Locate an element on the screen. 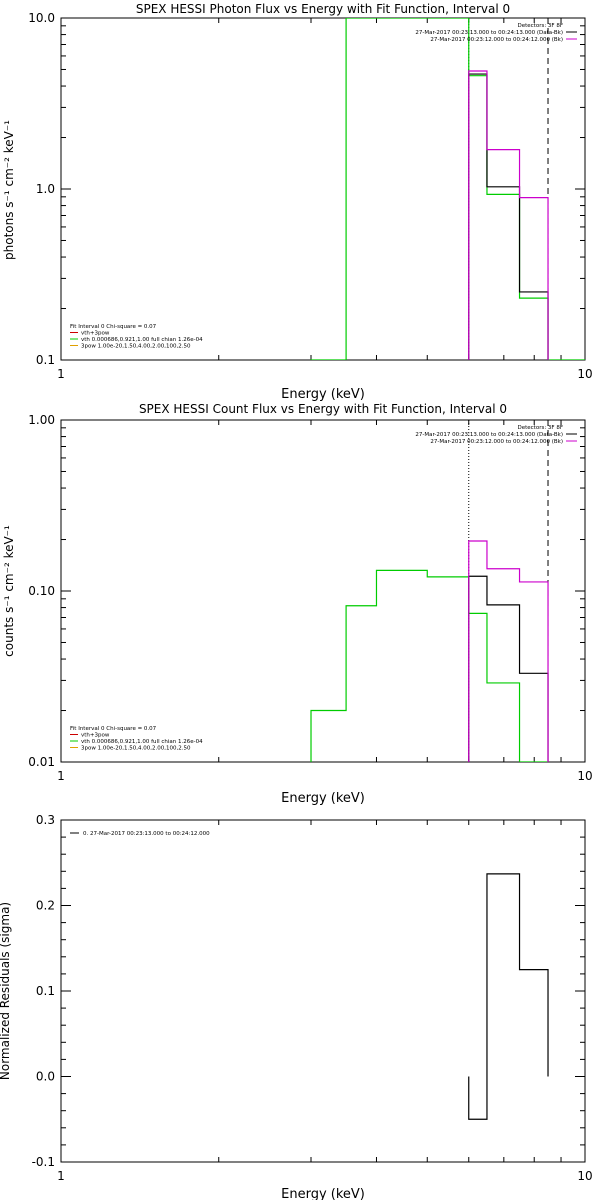  y-tick-label: 0.0 is located at coordinates (45, 1077).